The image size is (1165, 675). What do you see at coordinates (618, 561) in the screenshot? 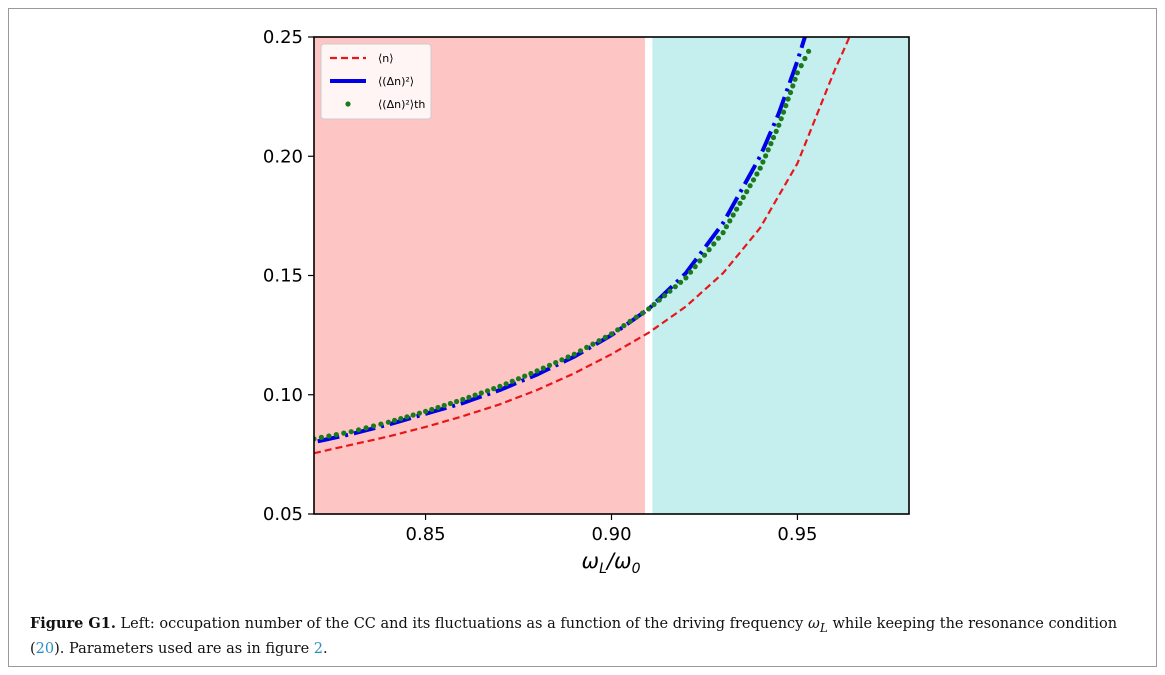
I see `x-axis-label-slash: /ω` at bounding box center [618, 561].